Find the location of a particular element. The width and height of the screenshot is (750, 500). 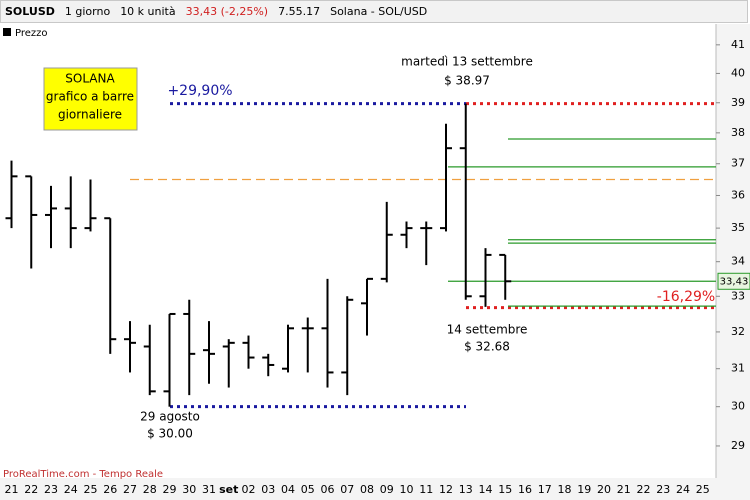

annotation: 29 agosto is located at coordinates (170, 417).